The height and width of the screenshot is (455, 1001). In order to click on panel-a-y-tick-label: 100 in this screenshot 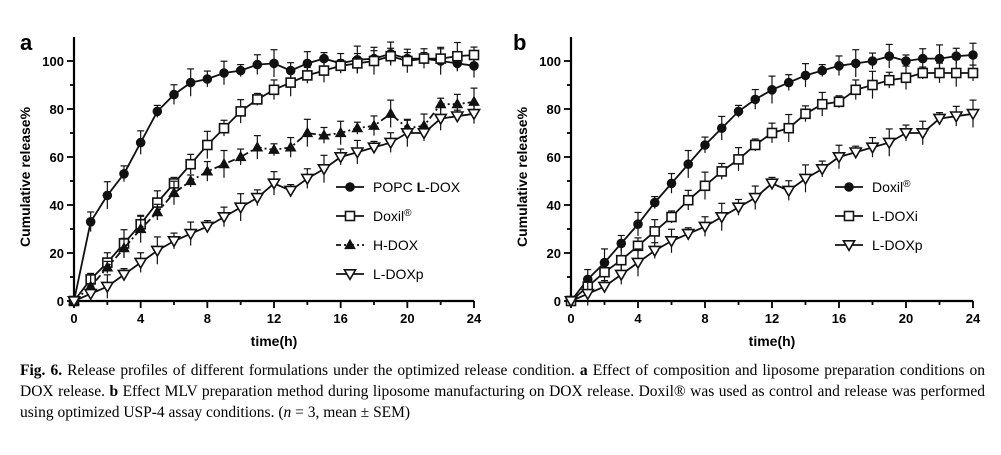, I will do `click(53, 61)`.